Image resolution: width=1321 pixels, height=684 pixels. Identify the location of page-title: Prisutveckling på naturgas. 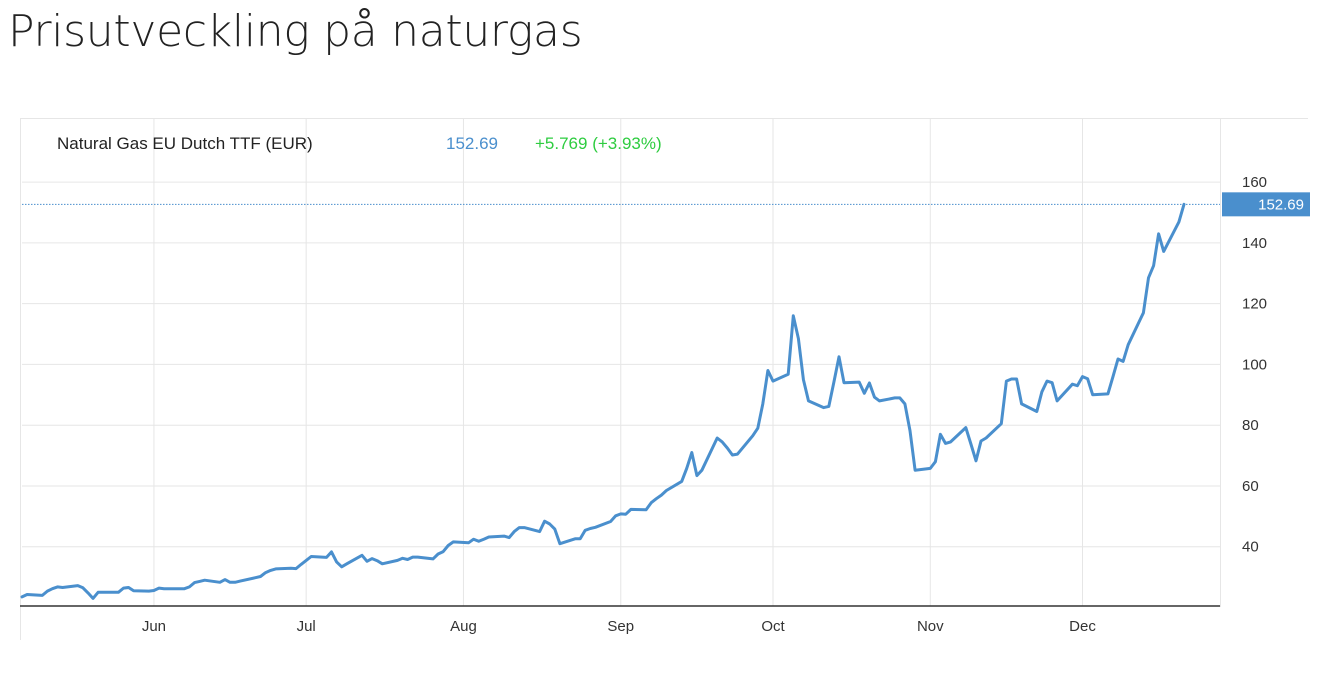
(295, 31).